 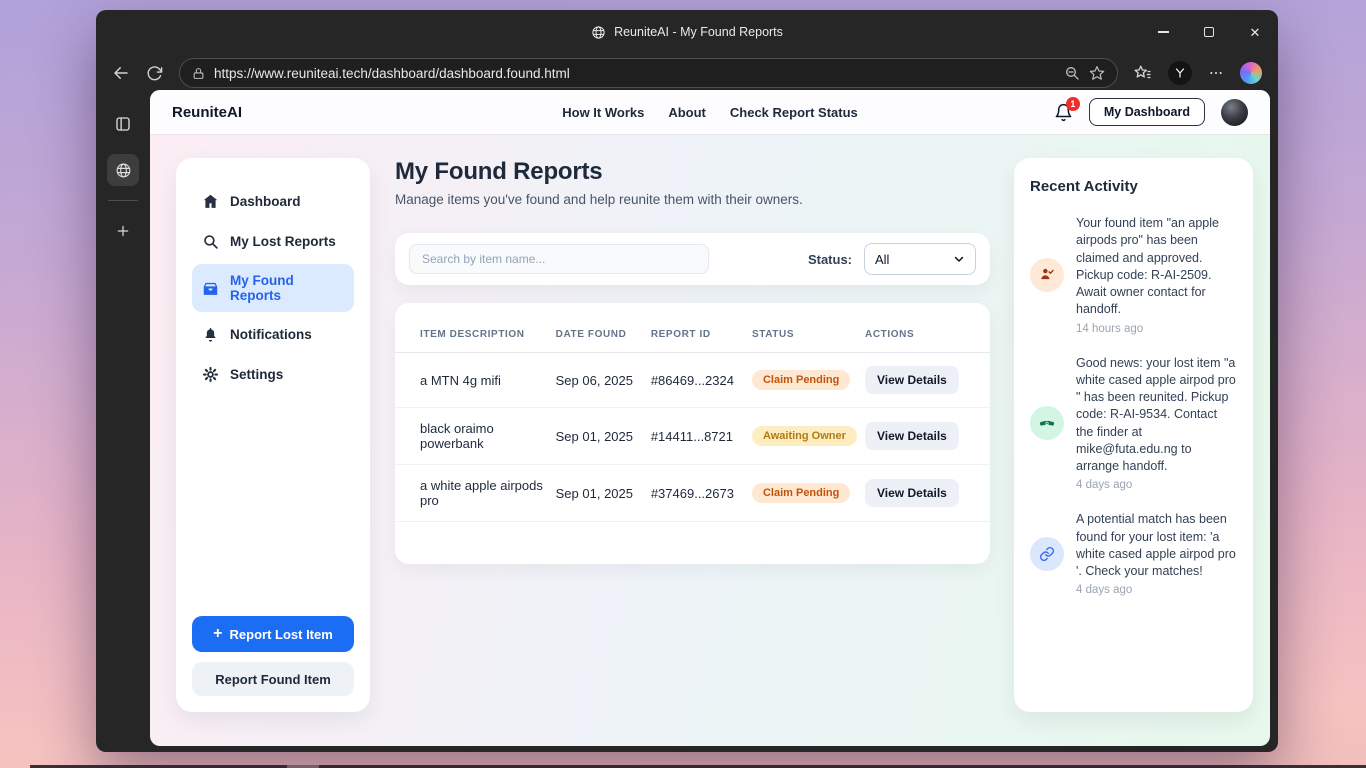 I want to click on taskbar-edge, so click(x=698, y=766).